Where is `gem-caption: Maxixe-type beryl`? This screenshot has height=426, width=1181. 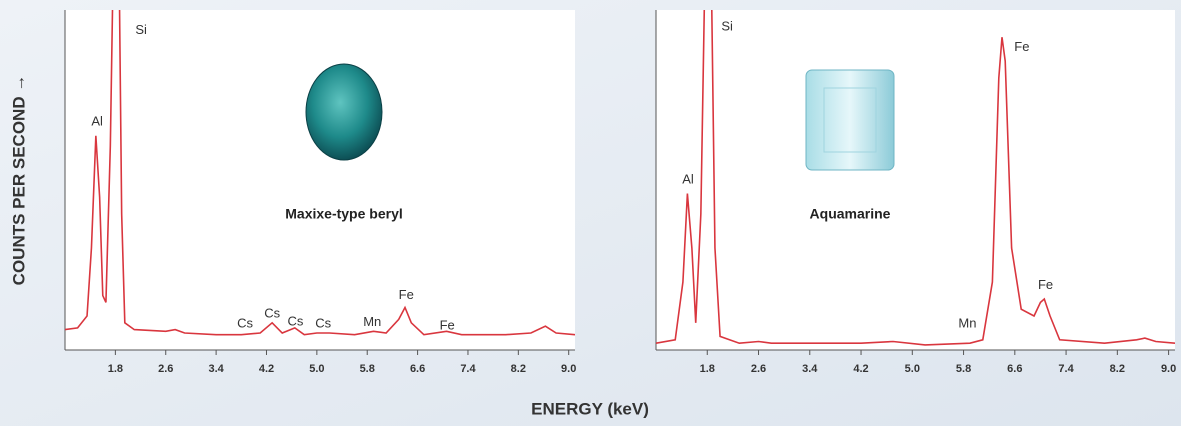 gem-caption: Maxixe-type beryl is located at coordinates (344, 214).